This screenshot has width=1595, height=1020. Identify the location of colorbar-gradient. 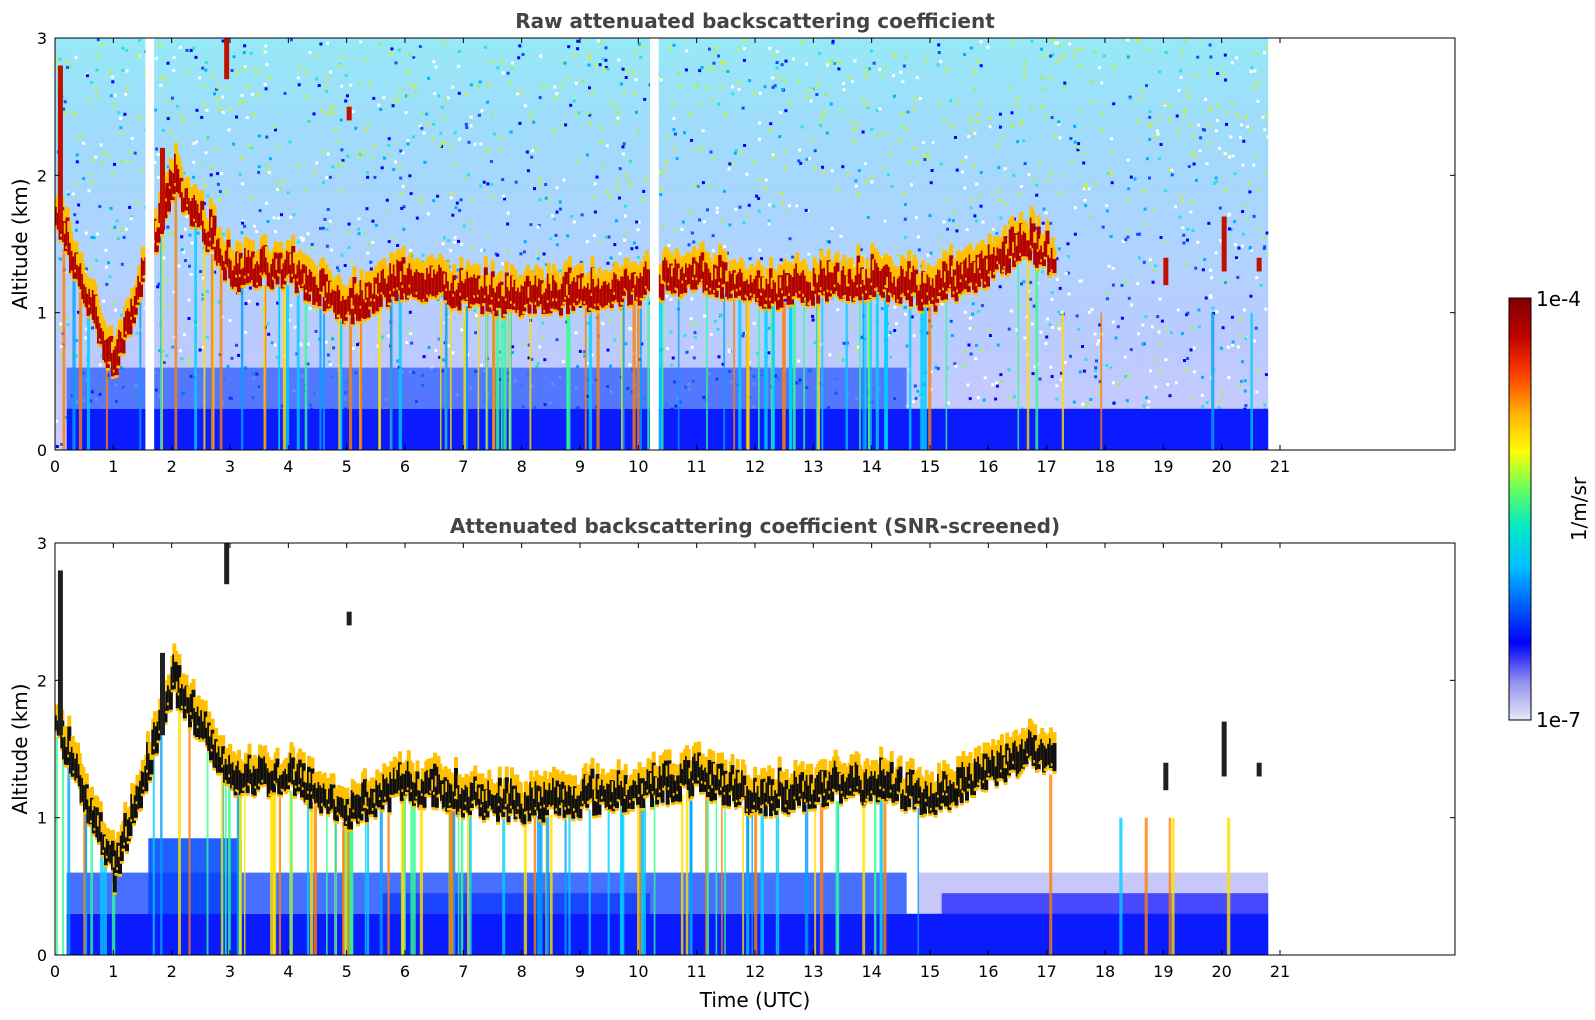
(1520, 509).